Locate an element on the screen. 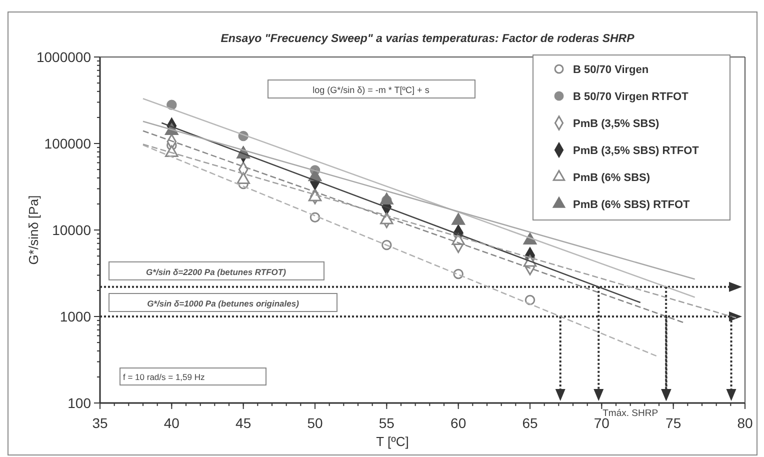  y-tick-label: 1000000 is located at coordinates (64, 57).